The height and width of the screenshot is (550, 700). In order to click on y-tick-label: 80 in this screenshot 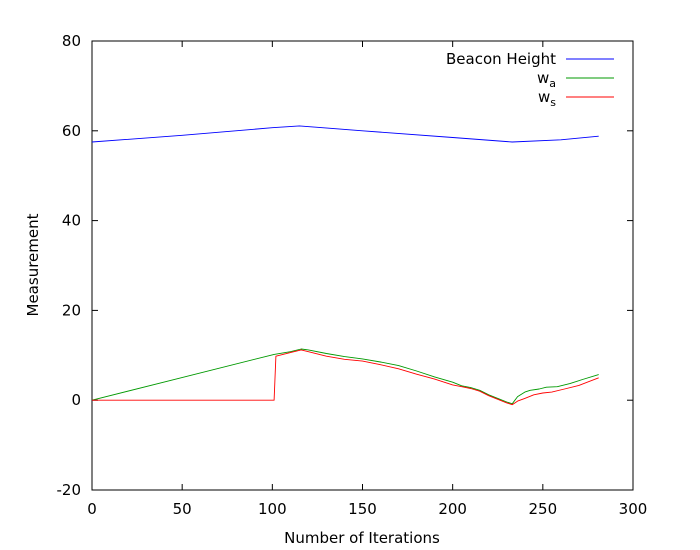, I will do `click(71, 41)`.